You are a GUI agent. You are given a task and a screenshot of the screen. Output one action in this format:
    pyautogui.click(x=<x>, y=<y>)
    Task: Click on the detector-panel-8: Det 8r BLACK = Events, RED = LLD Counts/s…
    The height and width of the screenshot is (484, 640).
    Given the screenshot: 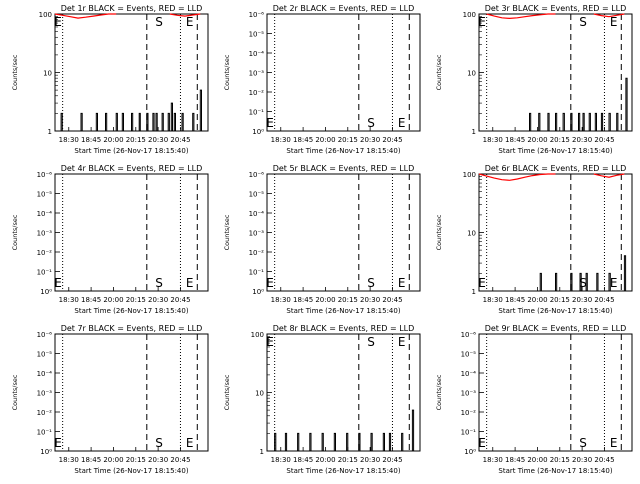 What is the action you would take?
    pyautogui.click(x=322, y=399)
    